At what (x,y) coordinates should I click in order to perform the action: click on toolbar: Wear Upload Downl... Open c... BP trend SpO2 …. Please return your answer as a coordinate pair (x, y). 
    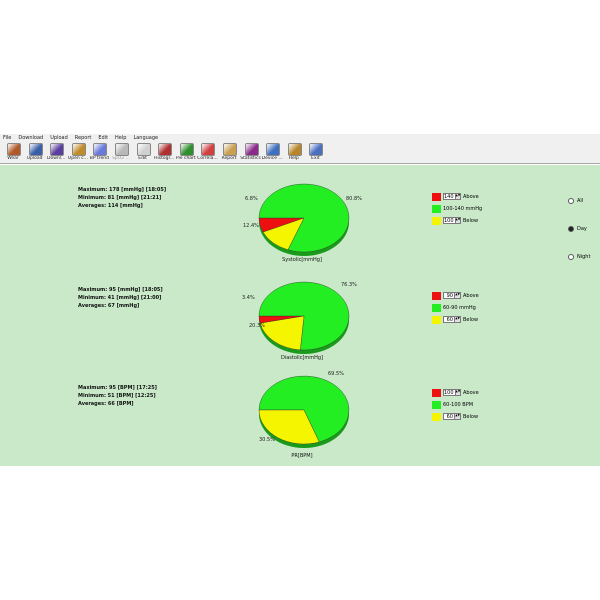
    Looking at the image, I should click on (300, 152).